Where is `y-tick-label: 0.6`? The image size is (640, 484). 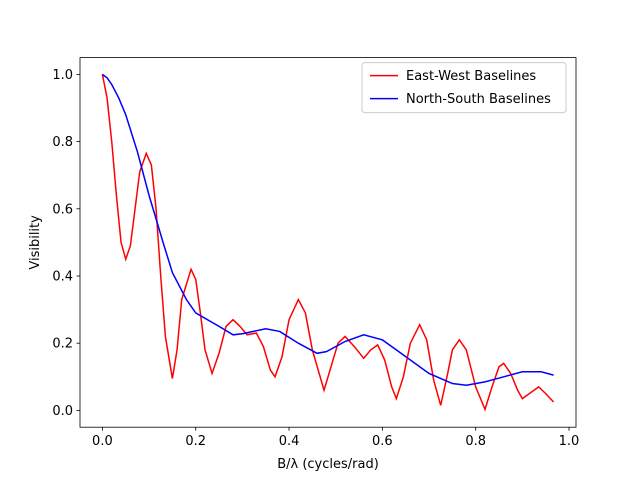 y-tick-label: 0.6 is located at coordinates (62, 209).